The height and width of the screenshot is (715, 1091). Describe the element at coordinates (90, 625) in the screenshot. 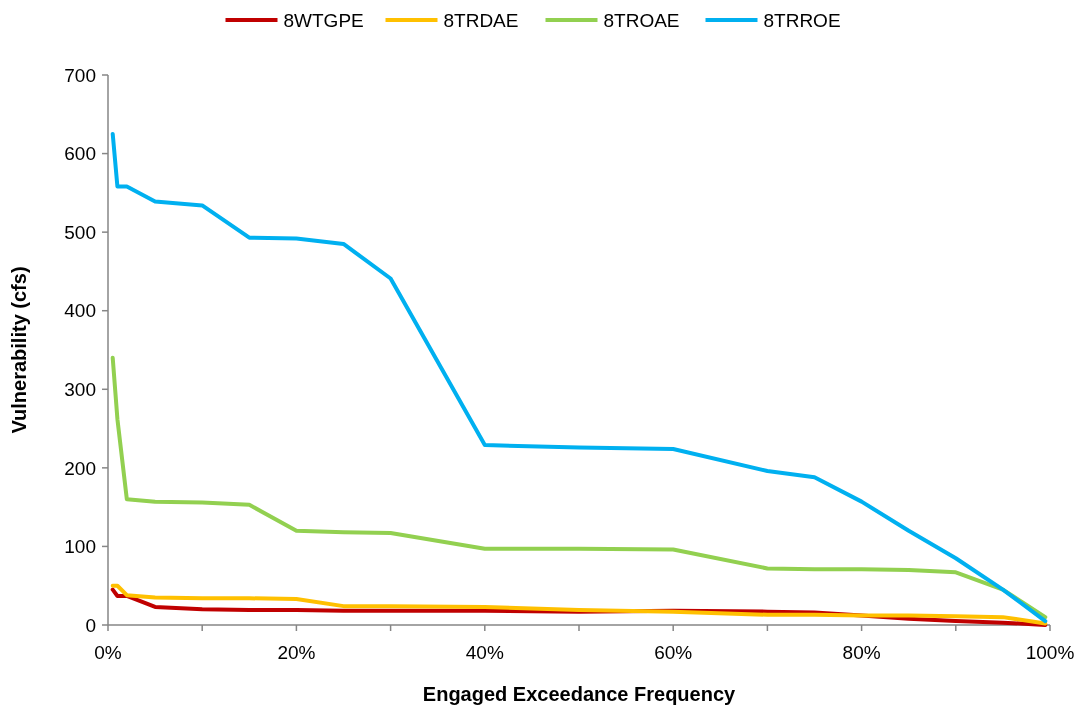

I see `y-tick-label: 0` at that location.